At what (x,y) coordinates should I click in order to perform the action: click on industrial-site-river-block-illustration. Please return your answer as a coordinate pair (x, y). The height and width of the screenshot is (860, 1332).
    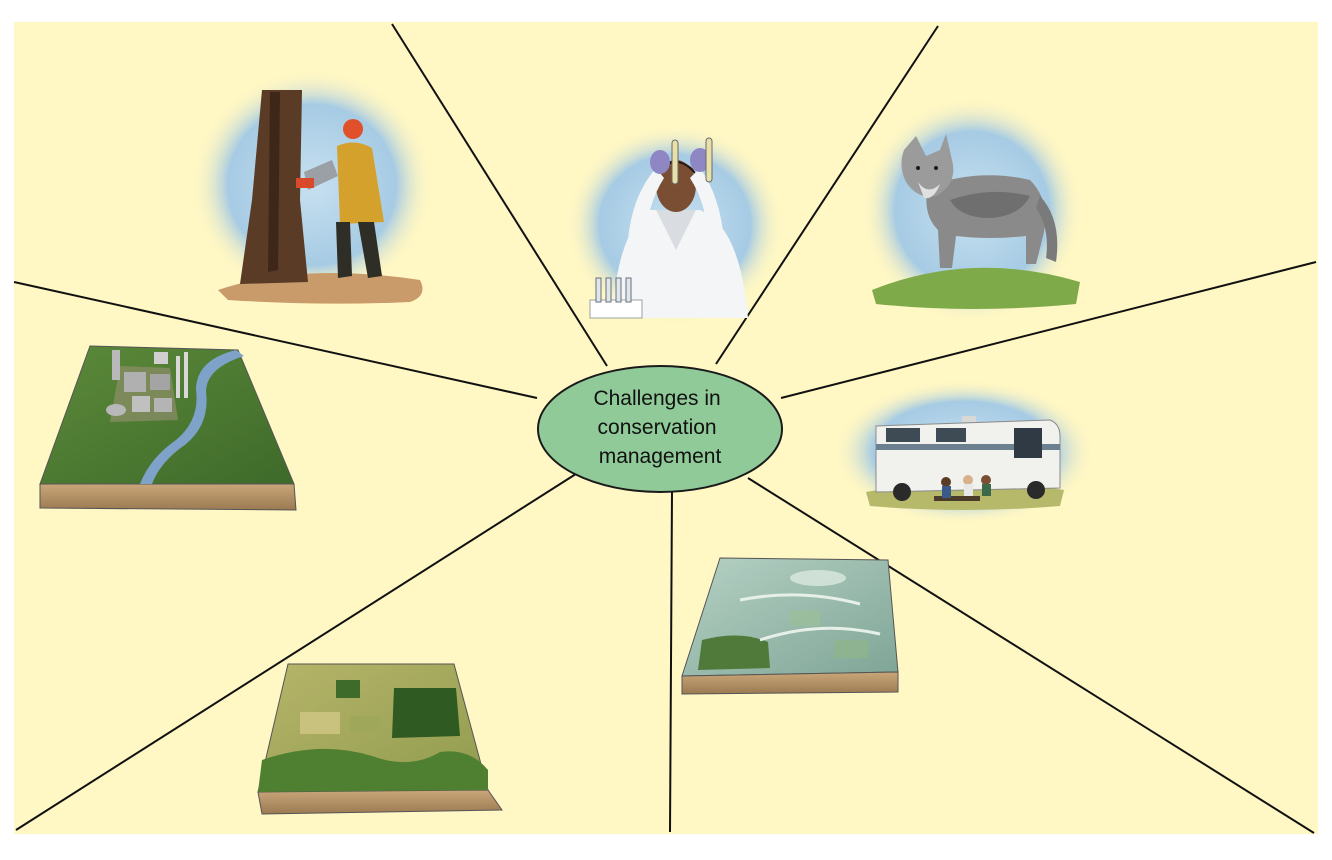
    Looking at the image, I should click on (168, 428).